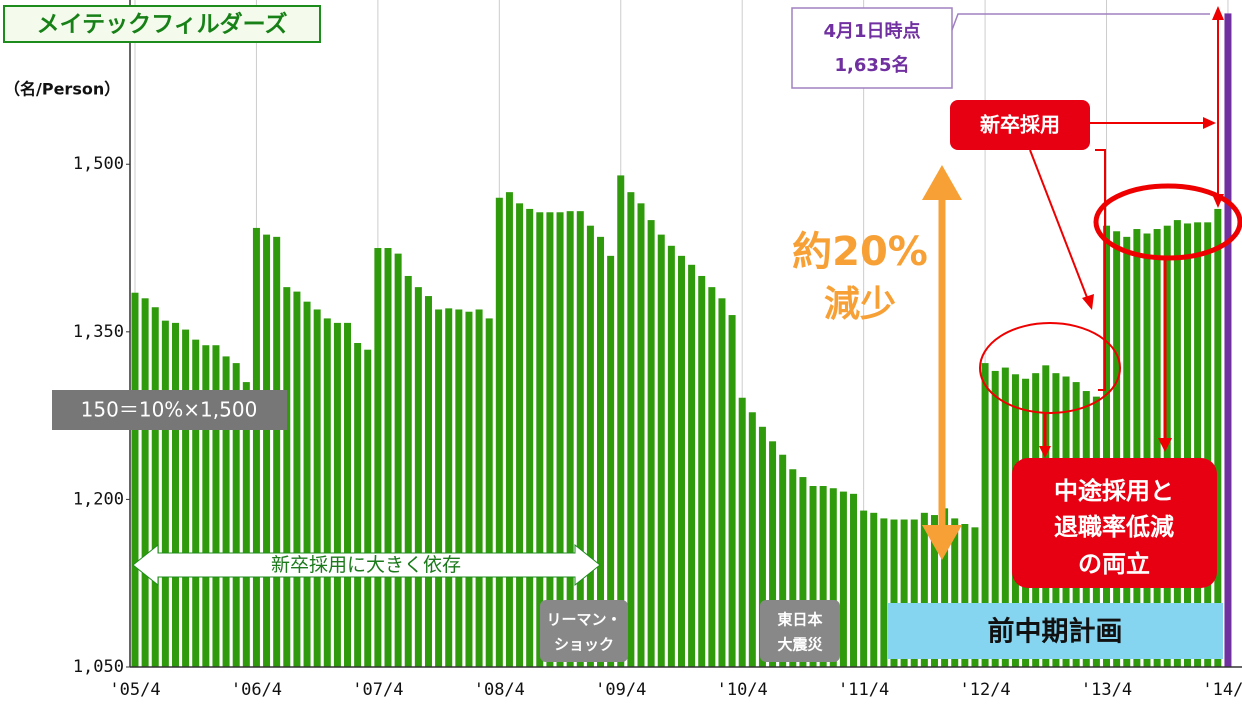 Image resolution: width=1242 pixels, height=708 pixels. What do you see at coordinates (377, 690) in the screenshot?
I see `x-tick-label: '07/4` at bounding box center [377, 690].